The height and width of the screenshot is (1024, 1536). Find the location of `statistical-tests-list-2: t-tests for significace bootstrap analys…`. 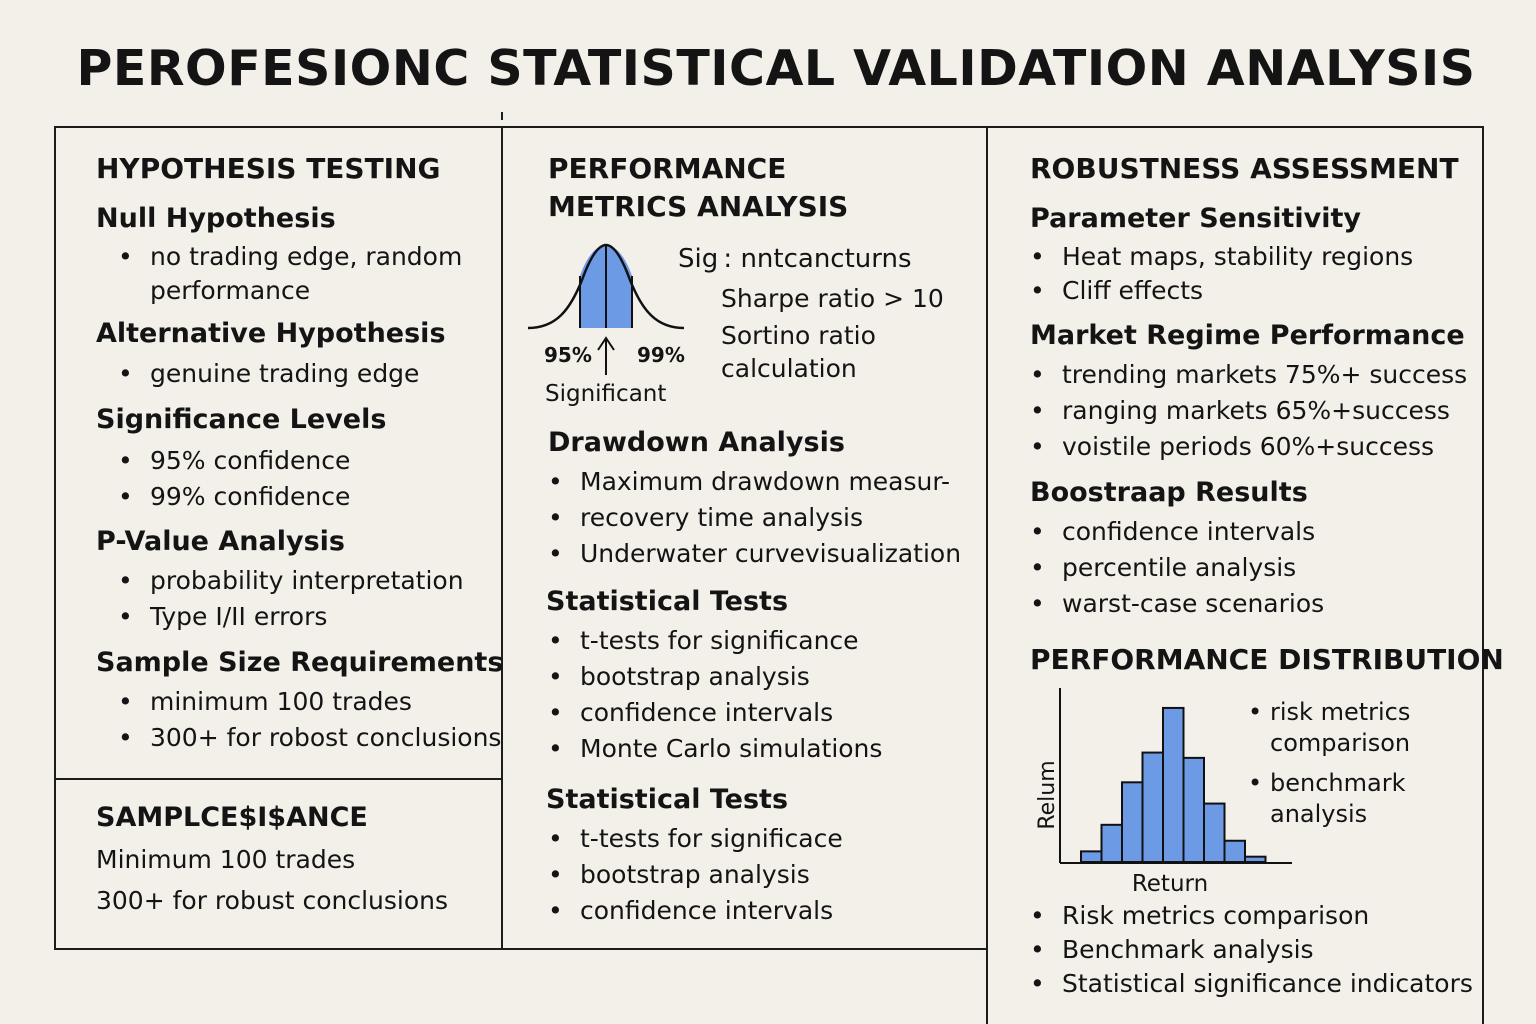

statistical-tests-list-2: t-tests for significace bootstrap analys… is located at coordinates (695, 875).